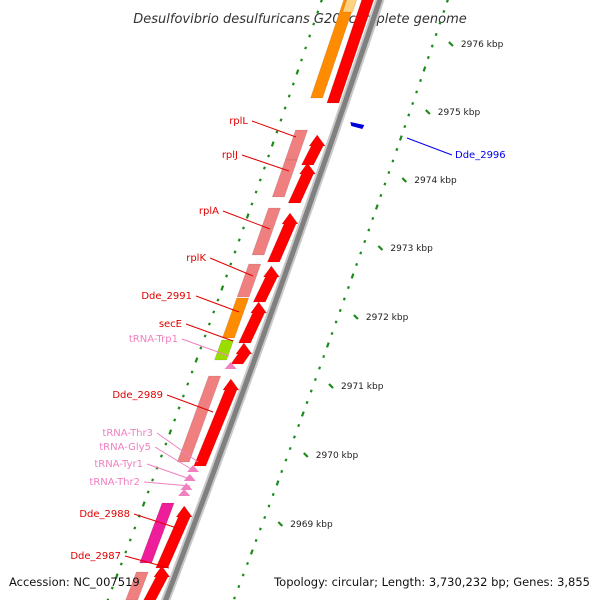 Image resolution: width=600 pixels, height=600 pixels. Describe the element at coordinates (387, 318) in the screenshot. I see `scale-label: 2972 kbp` at that location.